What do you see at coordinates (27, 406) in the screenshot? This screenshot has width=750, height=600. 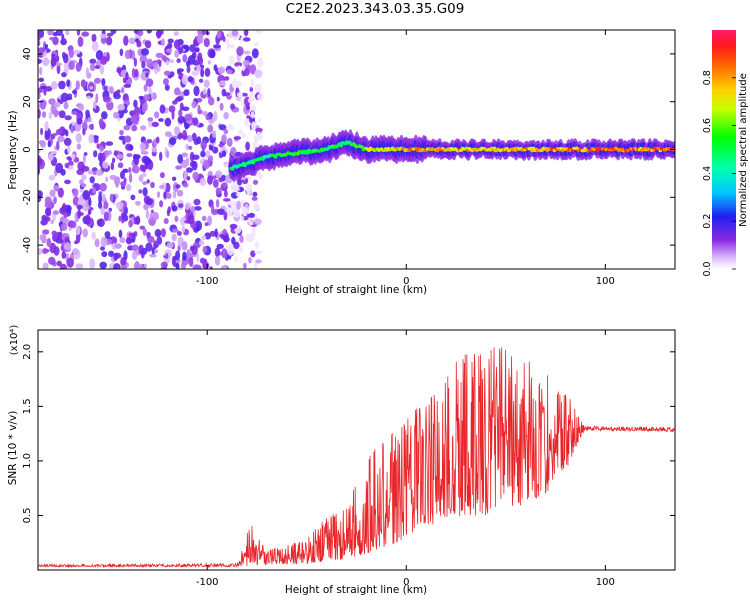 I see `y-tick-label: 1.5` at bounding box center [27, 406].